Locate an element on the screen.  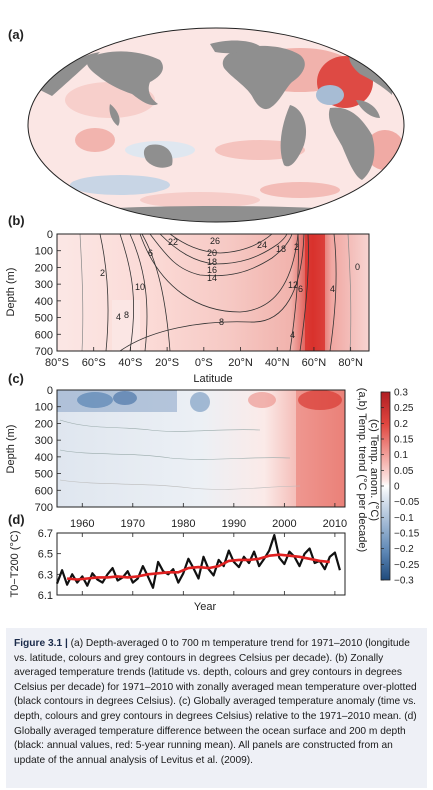
x-tick-label: 80°N is located at coordinates (350, 363).